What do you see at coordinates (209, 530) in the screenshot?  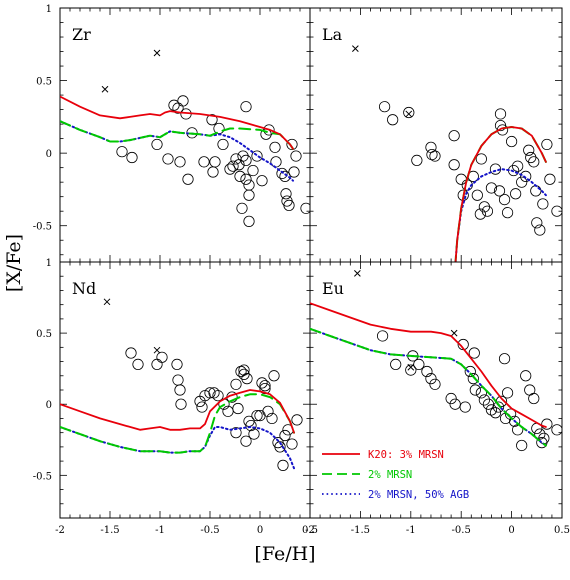 I see `x-tick-label: -0.5` at bounding box center [209, 530].